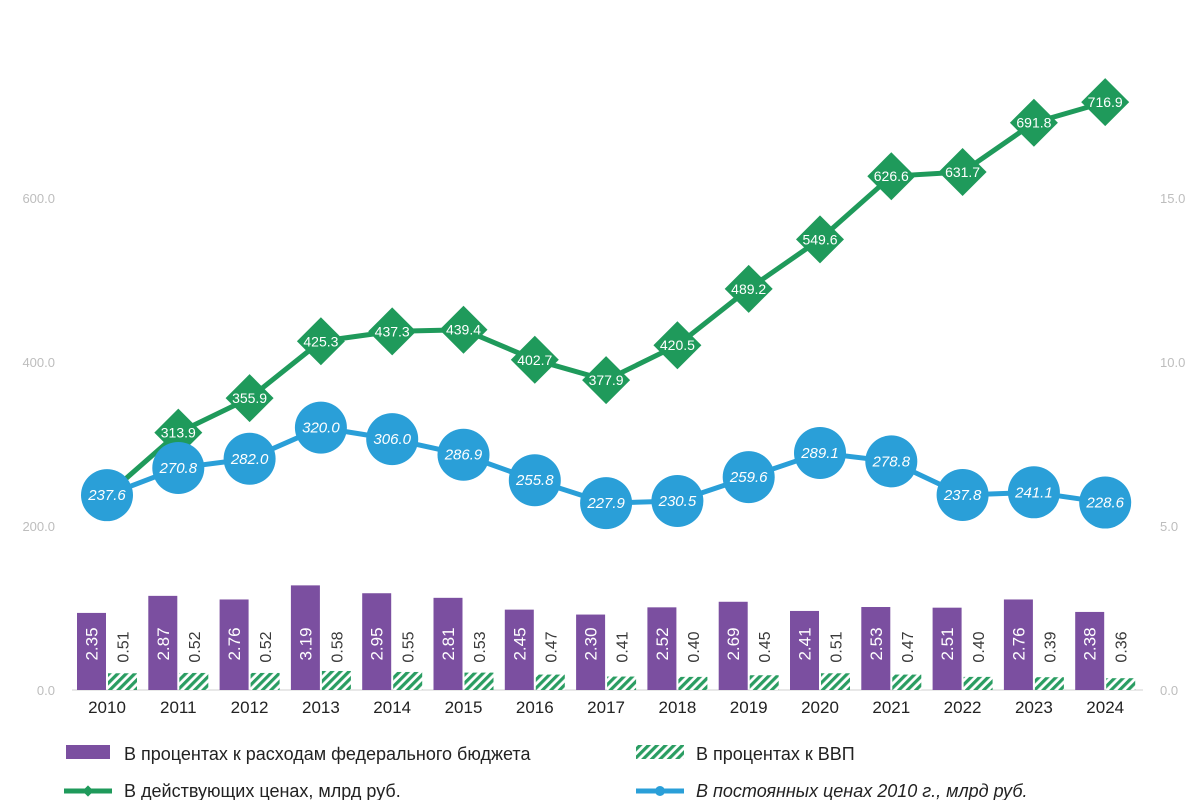 Image resolution: width=1200 pixels, height=800 pixels. What do you see at coordinates (1105, 707) in the screenshot?
I see `x-tick-label: 2024` at bounding box center [1105, 707].